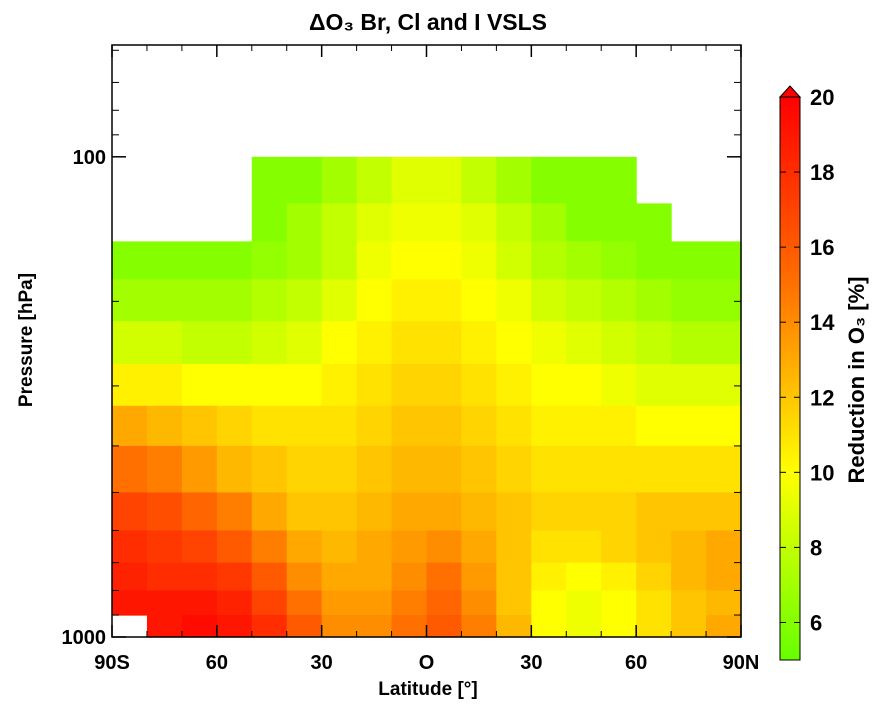 The height and width of the screenshot is (707, 874). What do you see at coordinates (322, 663) in the screenshot?
I see `x-tick-label: 30` at bounding box center [322, 663].